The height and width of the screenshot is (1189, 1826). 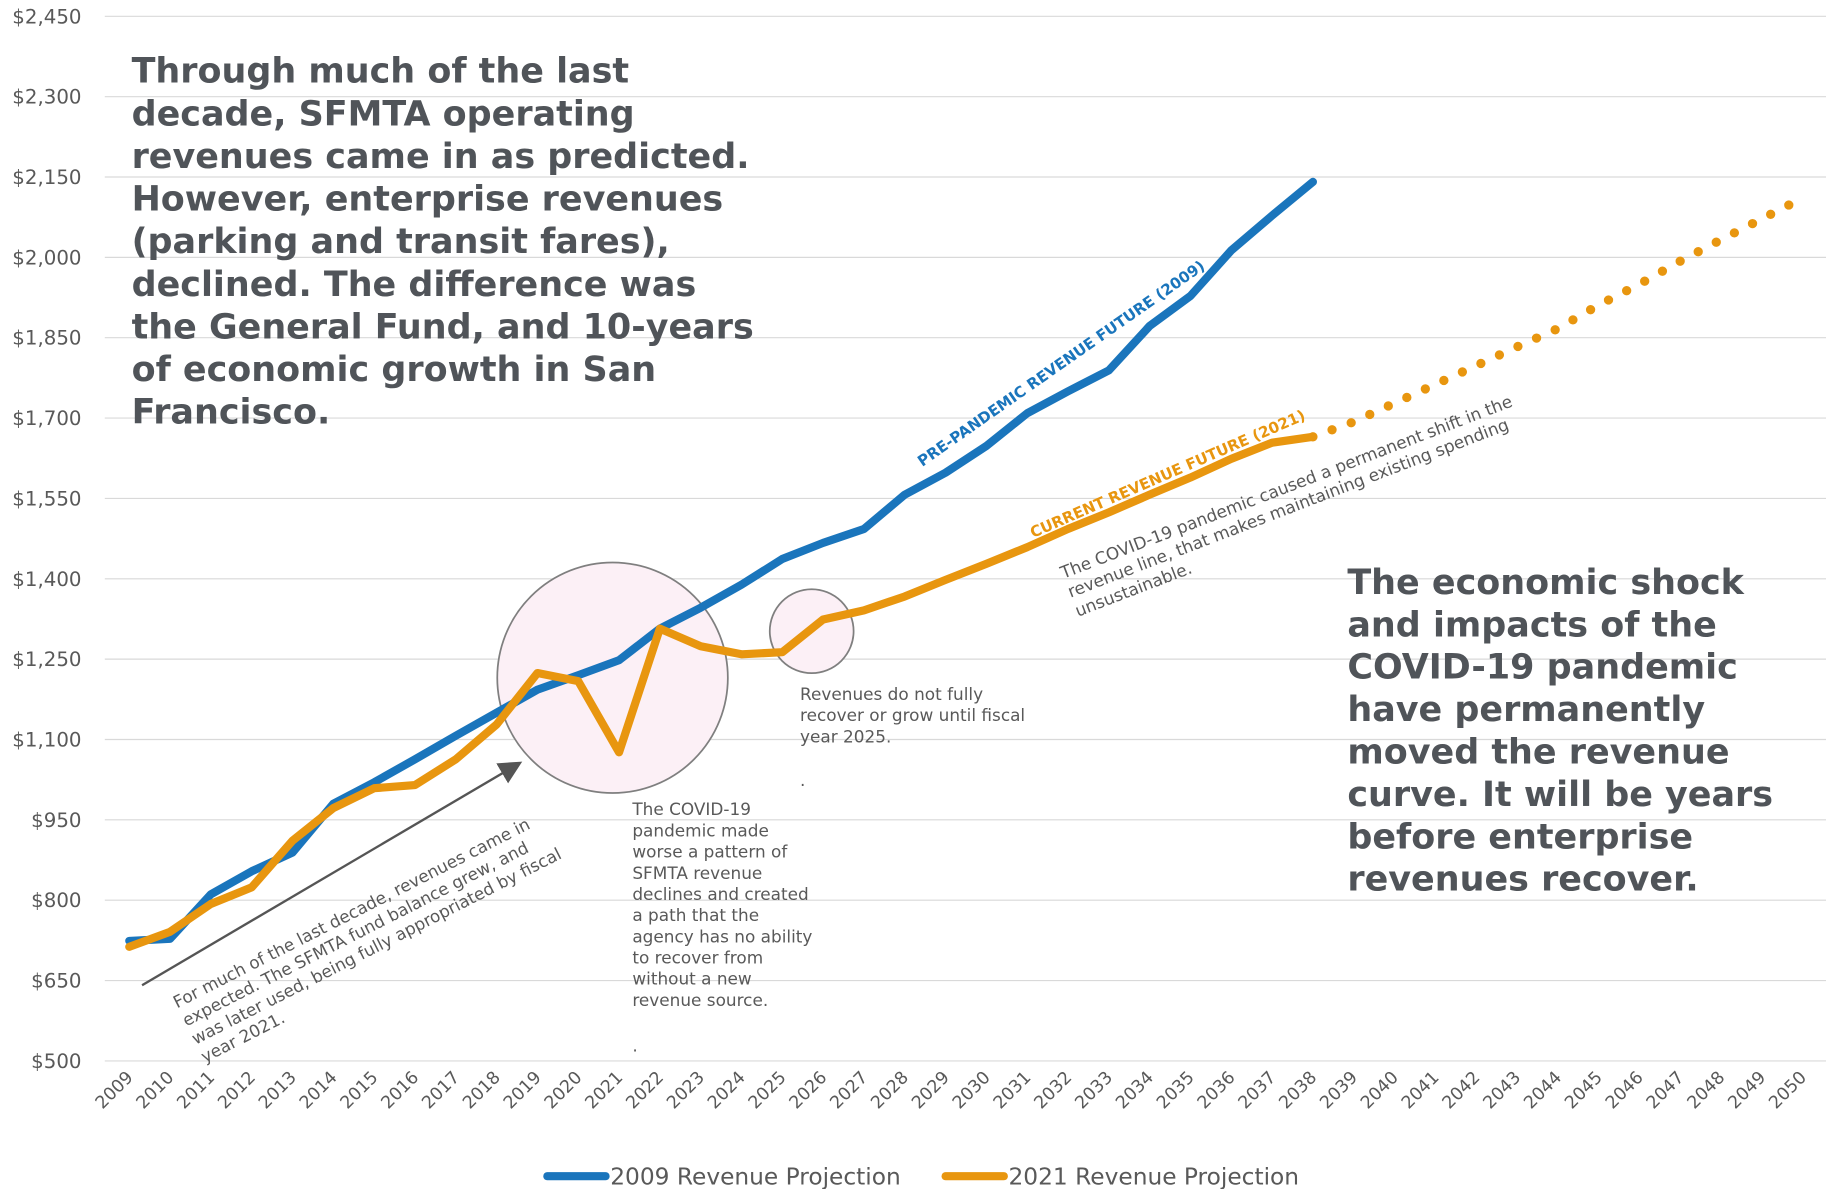 I want to click on headline-line: Francisco., so click(x=231, y=413).